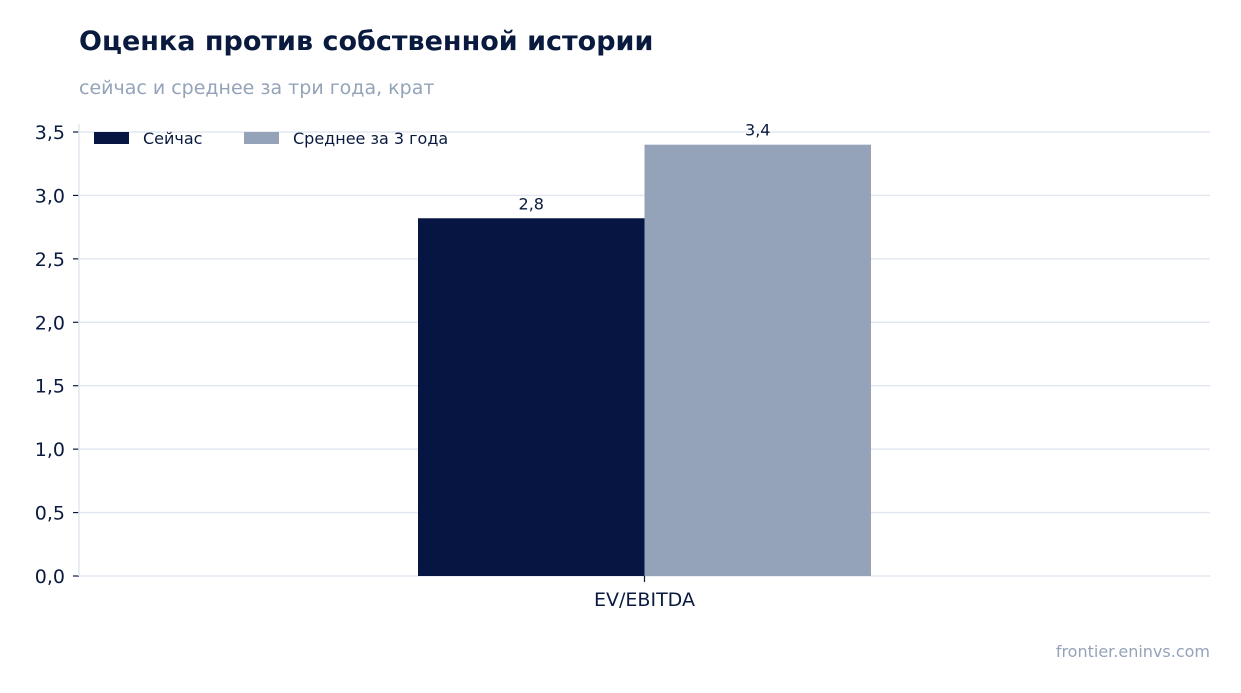 The image size is (1241, 693). I want to click on x-tick-label: EV/EBITDA, so click(644, 600).